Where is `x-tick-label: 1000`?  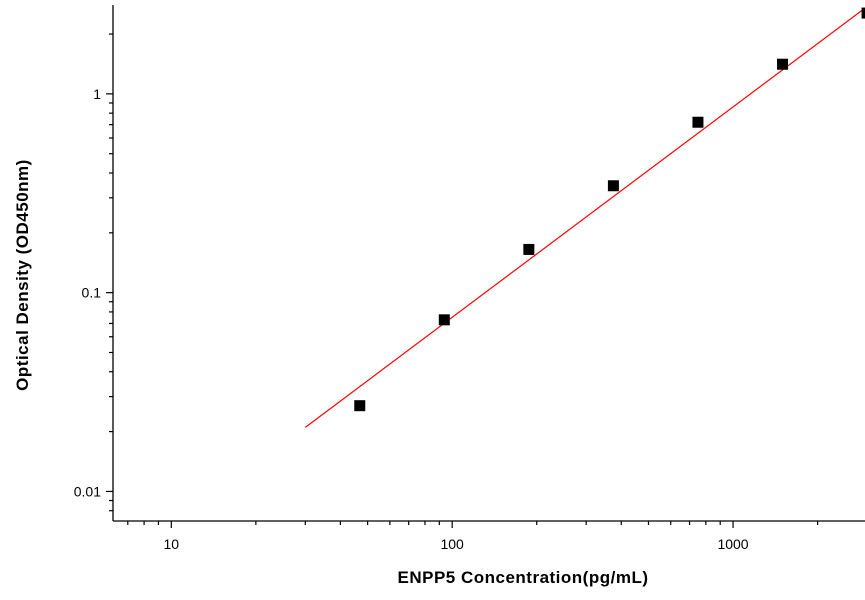 x-tick-label: 1000 is located at coordinates (732, 544).